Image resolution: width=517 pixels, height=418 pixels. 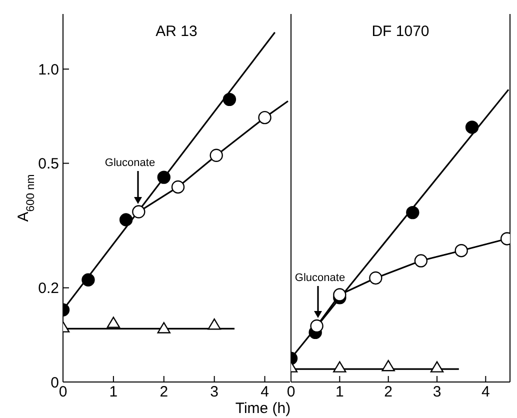 What do you see at coordinates (401, 31) in the screenshot?
I see `text: DF 1070` at bounding box center [401, 31].